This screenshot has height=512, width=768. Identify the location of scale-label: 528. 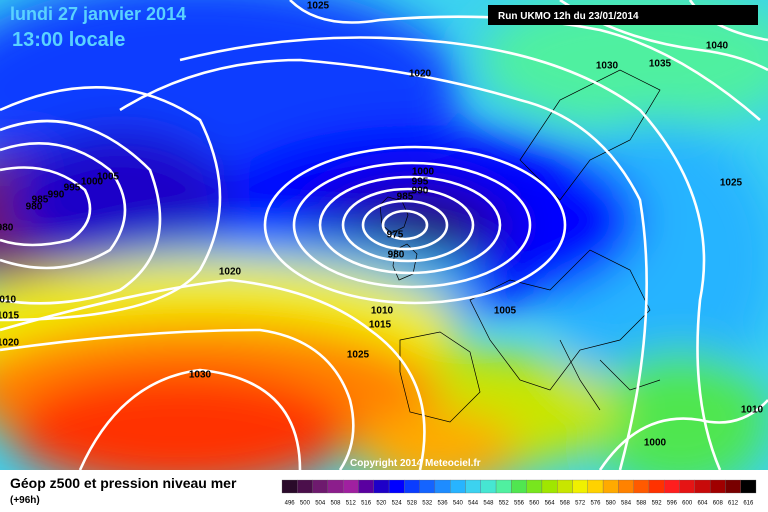
(412, 504).